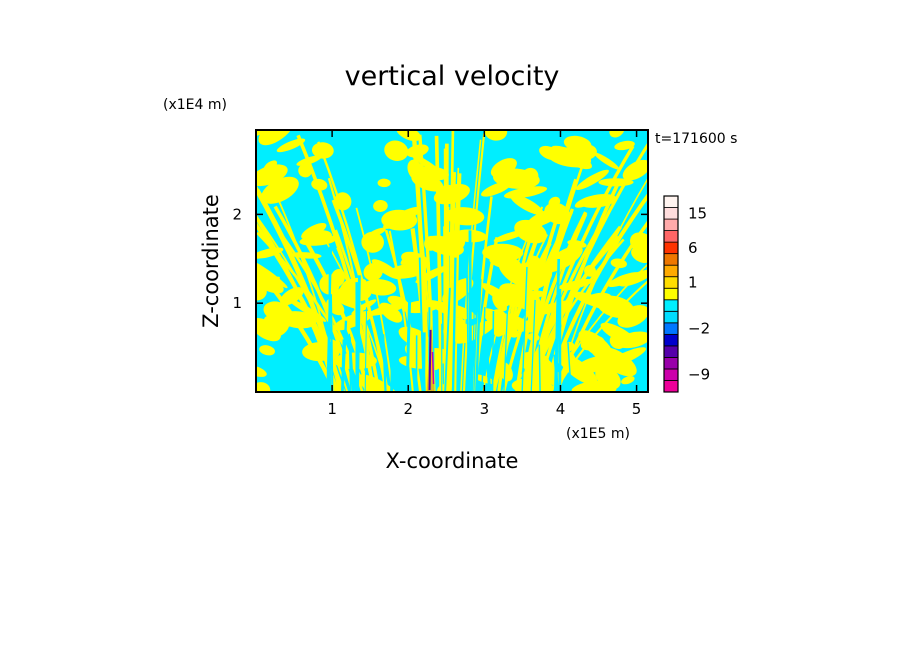 This screenshot has height=654, width=904. Describe the element at coordinates (693, 282) in the screenshot. I see `colorbar-tick-label: 1` at that location.